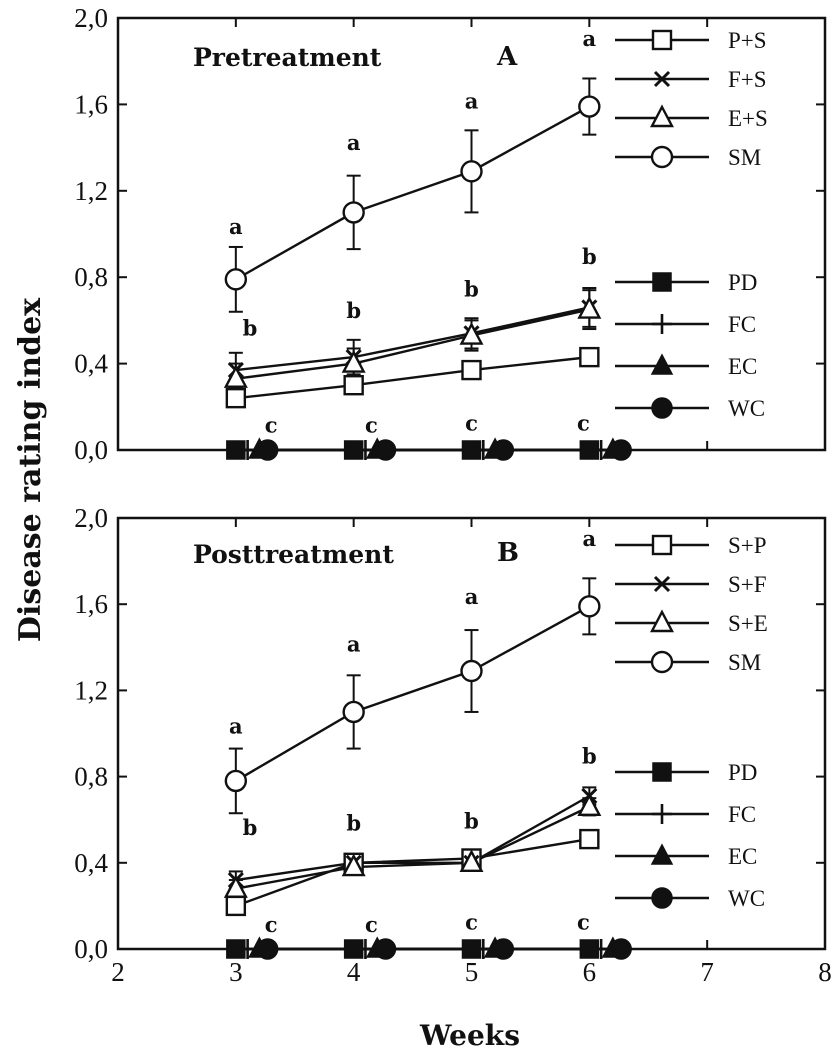  I want to click on x-tick-label: 6, so click(590, 972).